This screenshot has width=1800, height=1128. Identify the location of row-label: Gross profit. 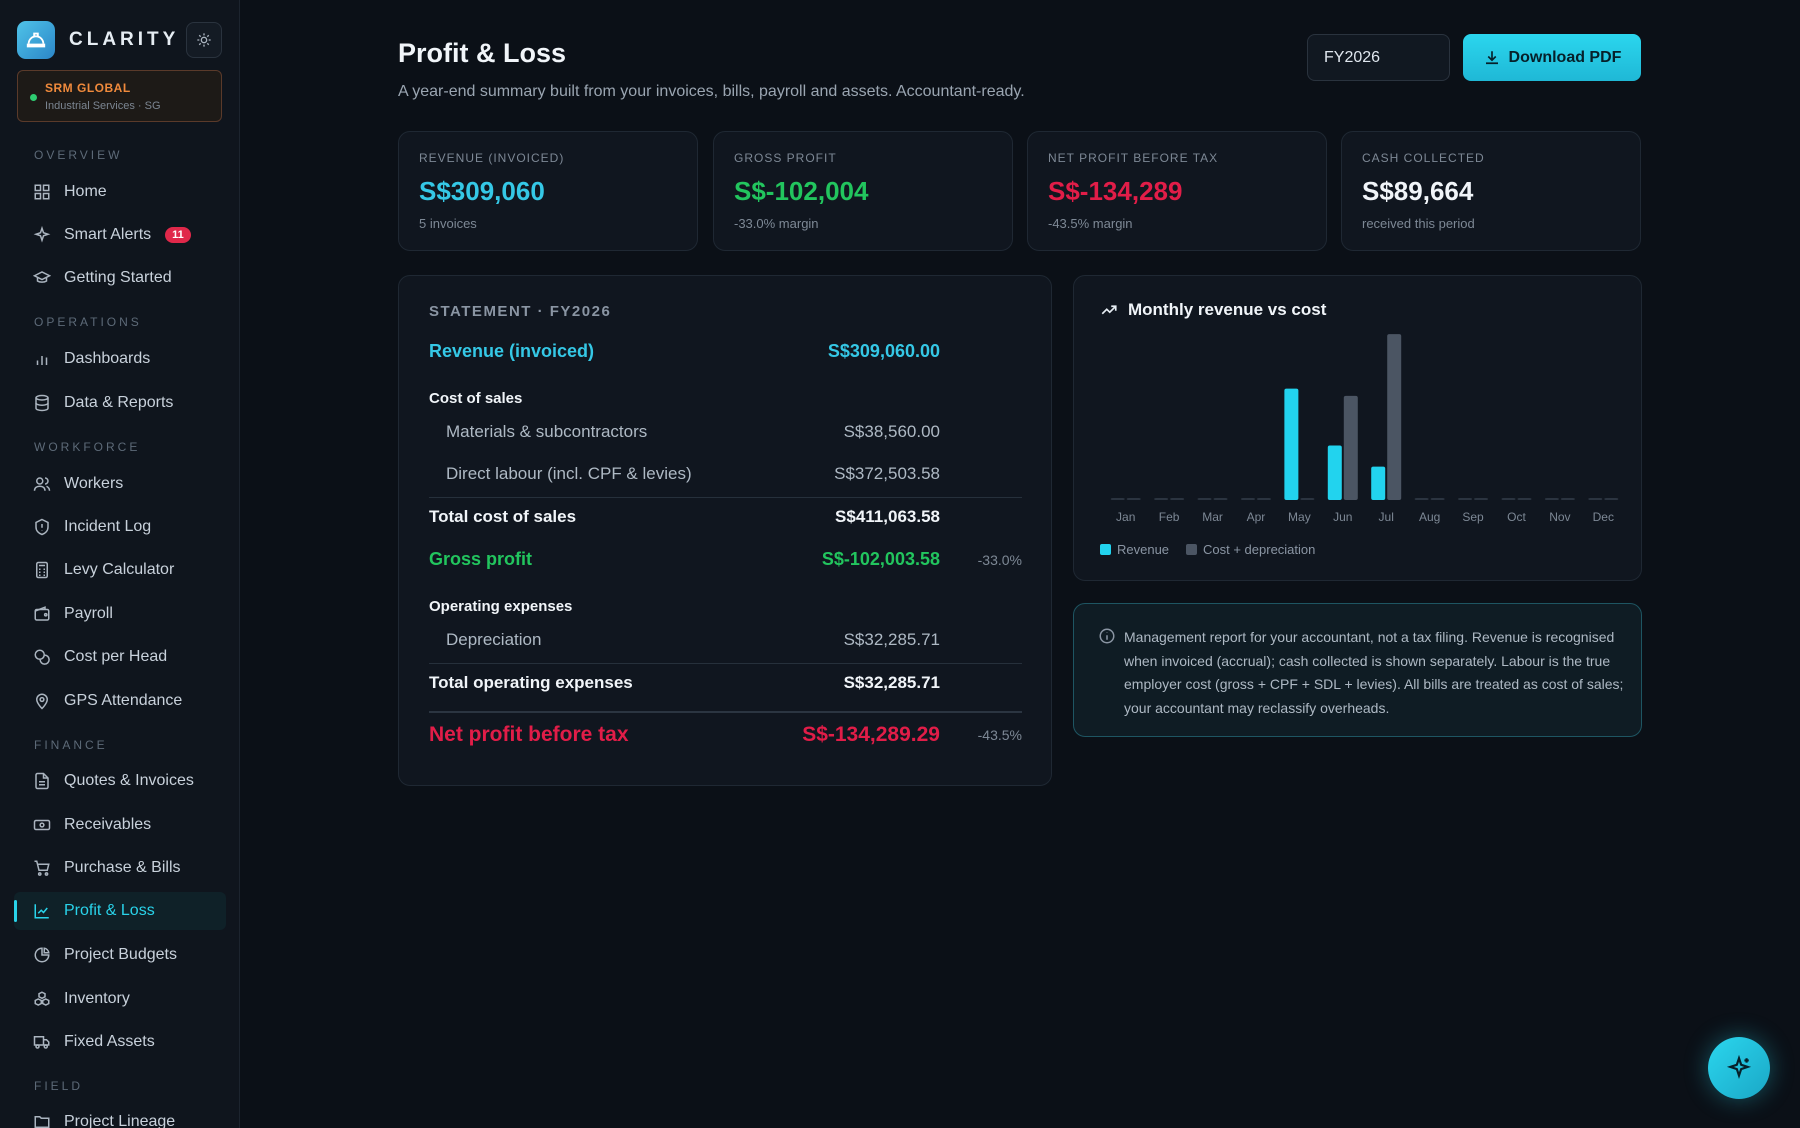
(481, 559).